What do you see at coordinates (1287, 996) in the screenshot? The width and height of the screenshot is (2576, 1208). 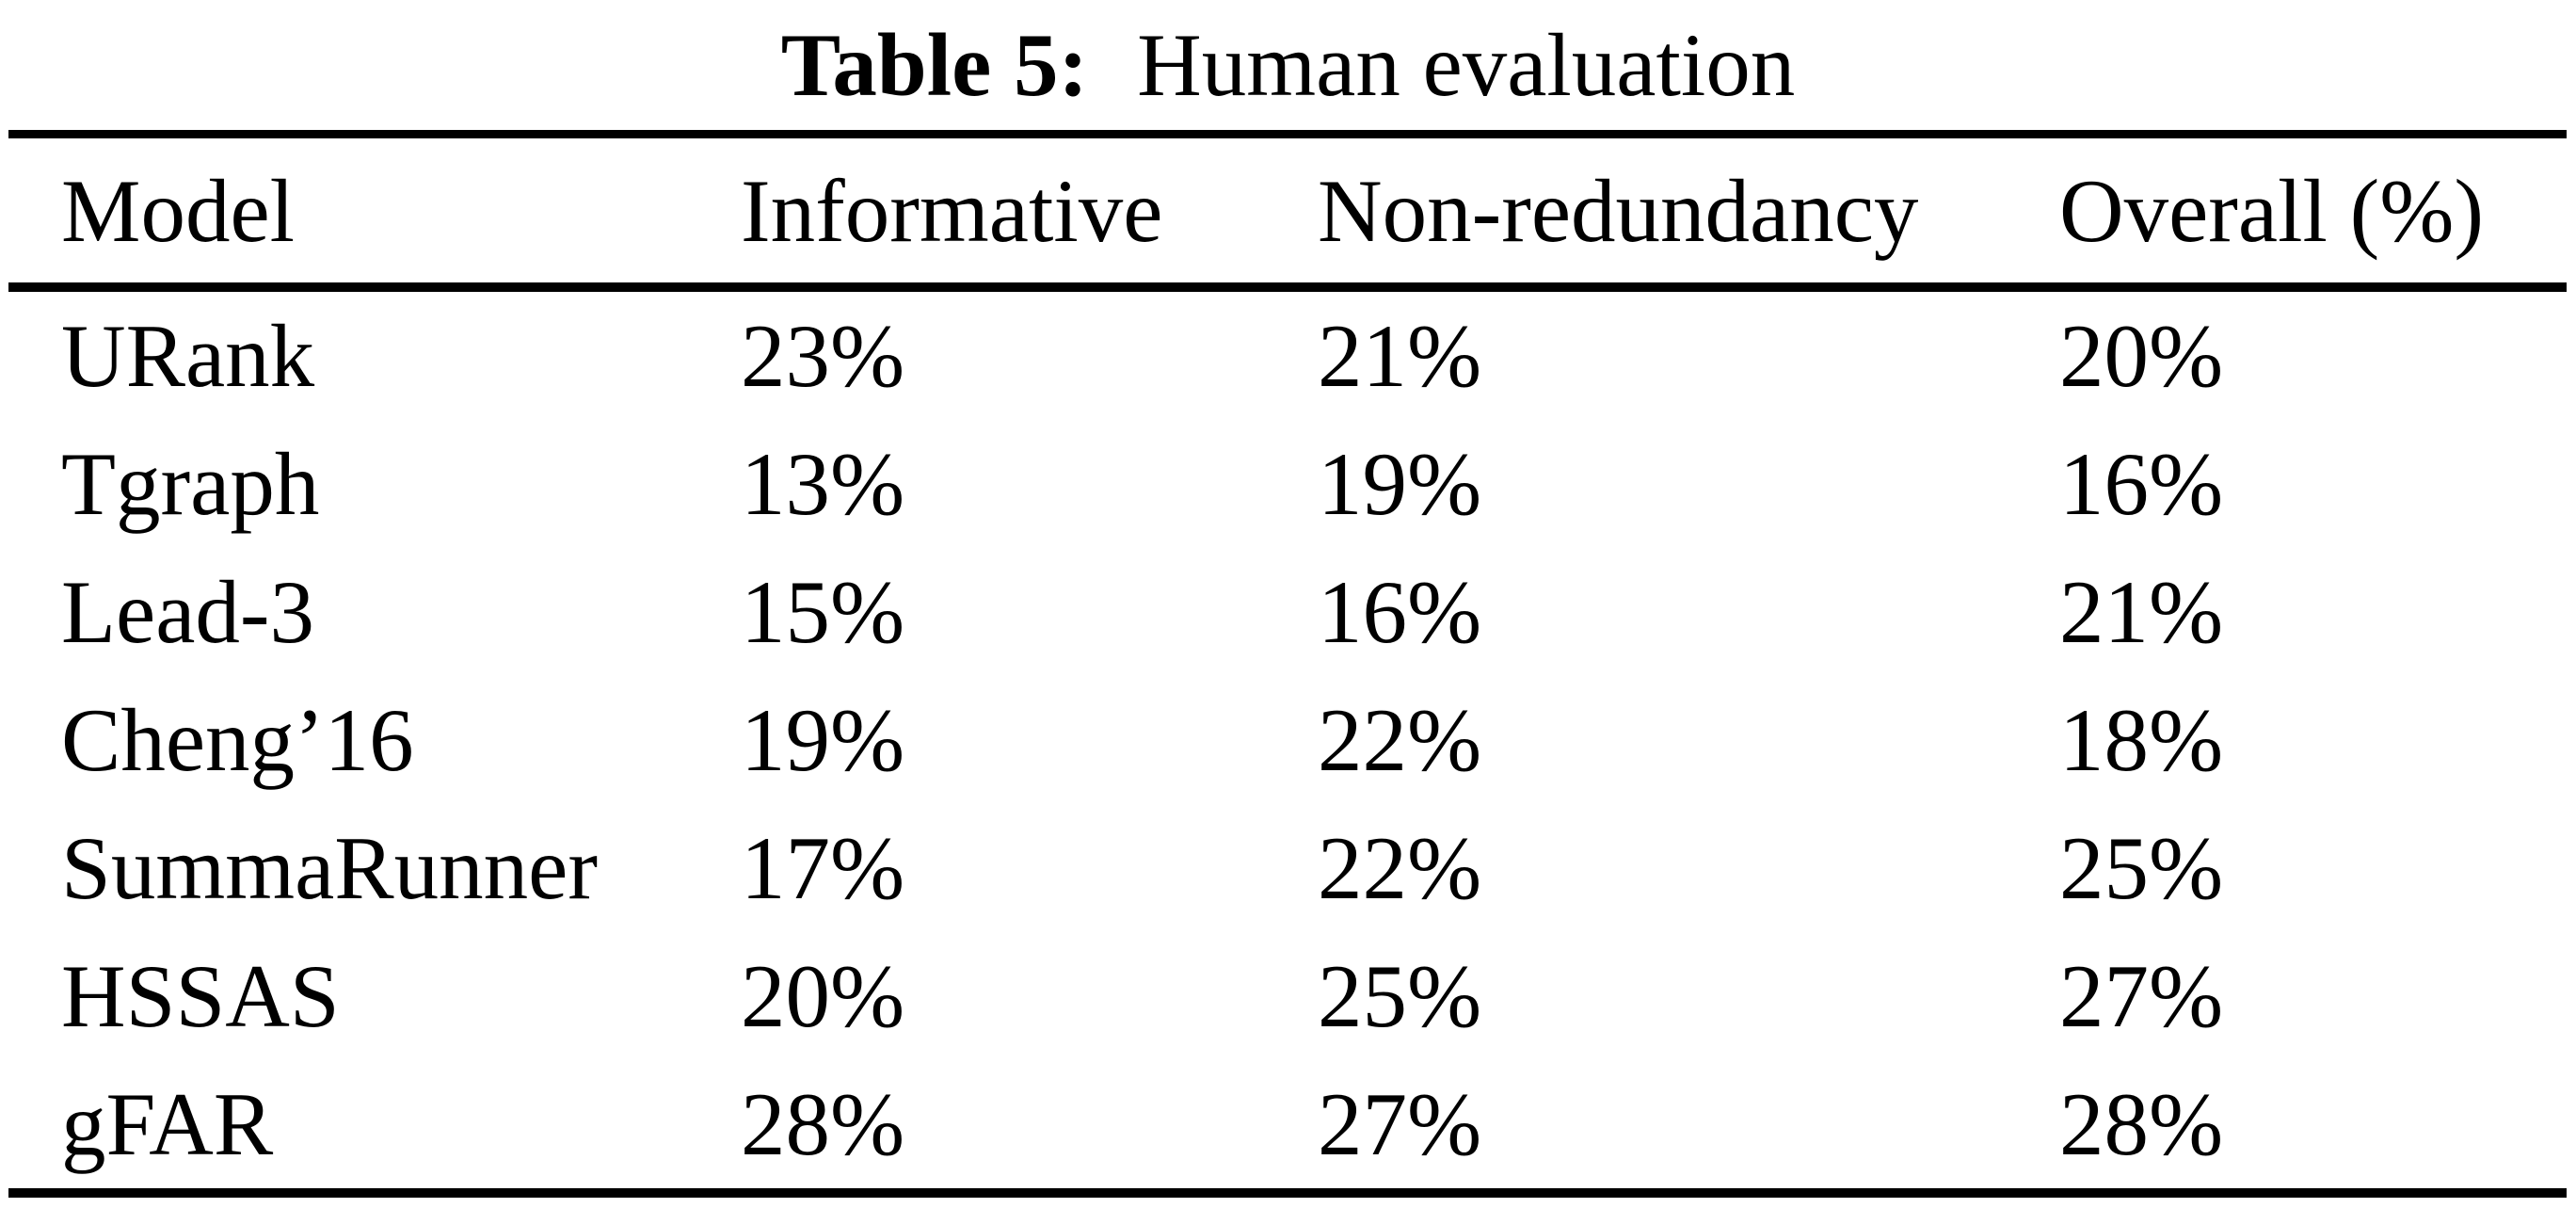 I see `table-row: HSSAS 20% 25% 27%` at bounding box center [1287, 996].